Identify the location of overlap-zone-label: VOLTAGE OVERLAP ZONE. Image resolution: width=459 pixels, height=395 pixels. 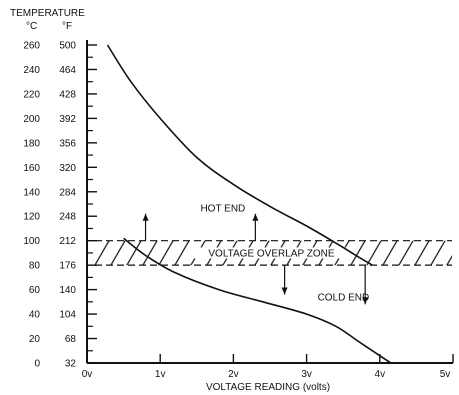
(271, 253).